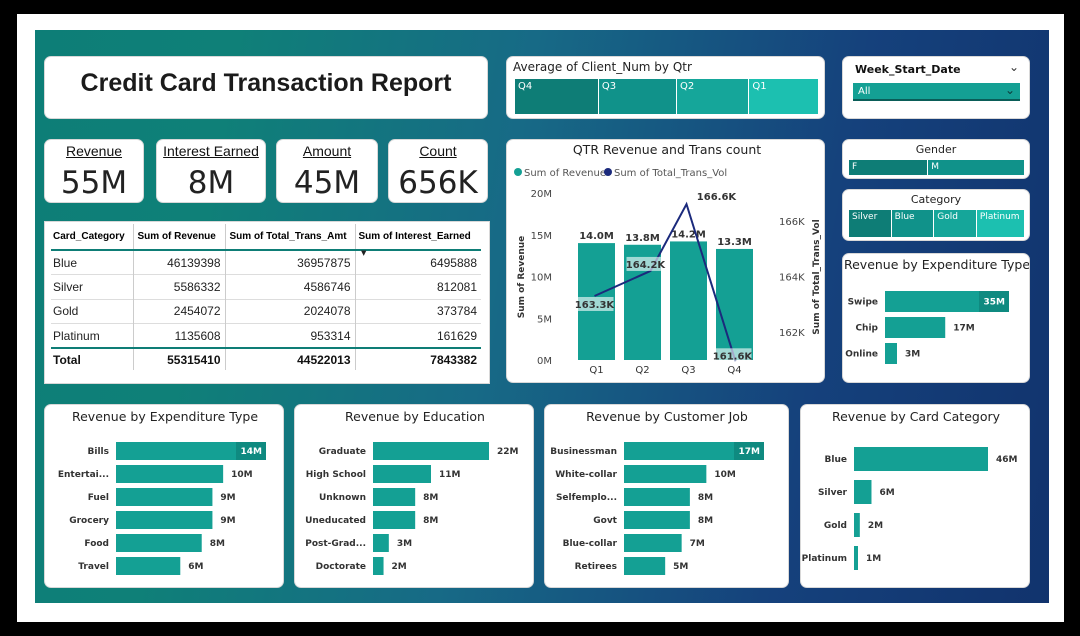 This screenshot has height=636, width=1080. I want to click on bar-data-label: 10M, so click(242, 475).